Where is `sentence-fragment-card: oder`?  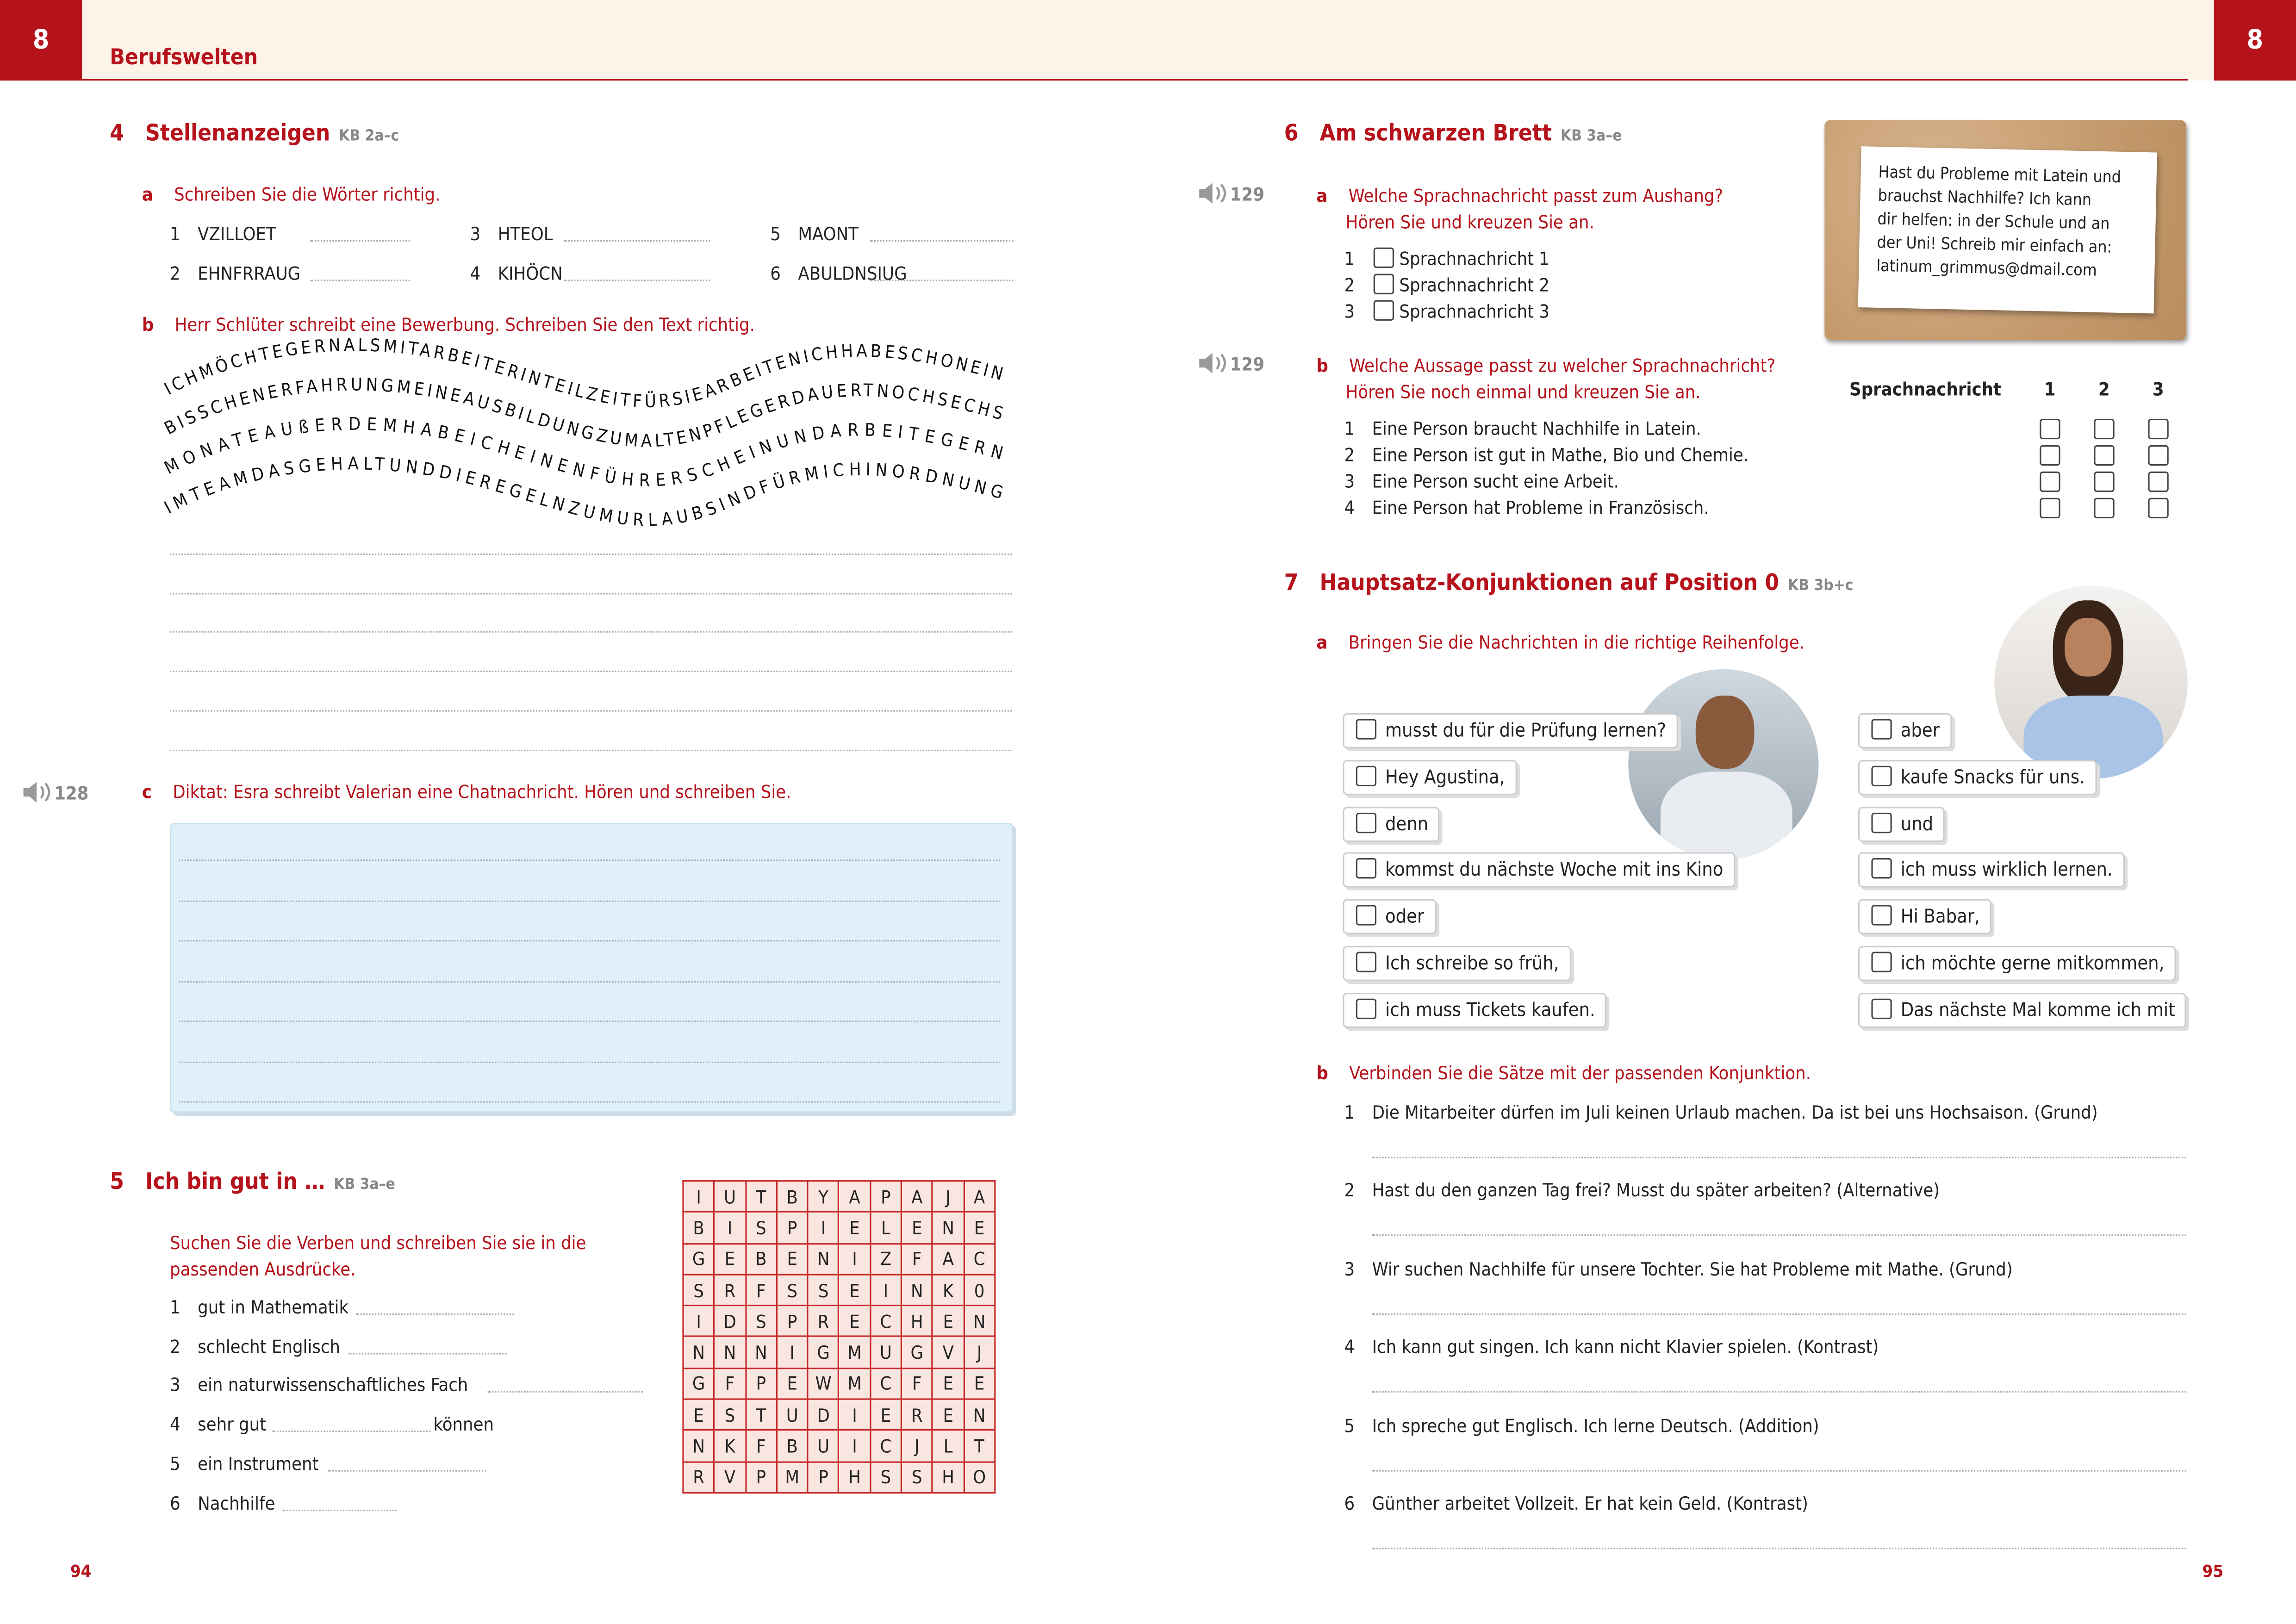 sentence-fragment-card: oder is located at coordinates (1389, 917).